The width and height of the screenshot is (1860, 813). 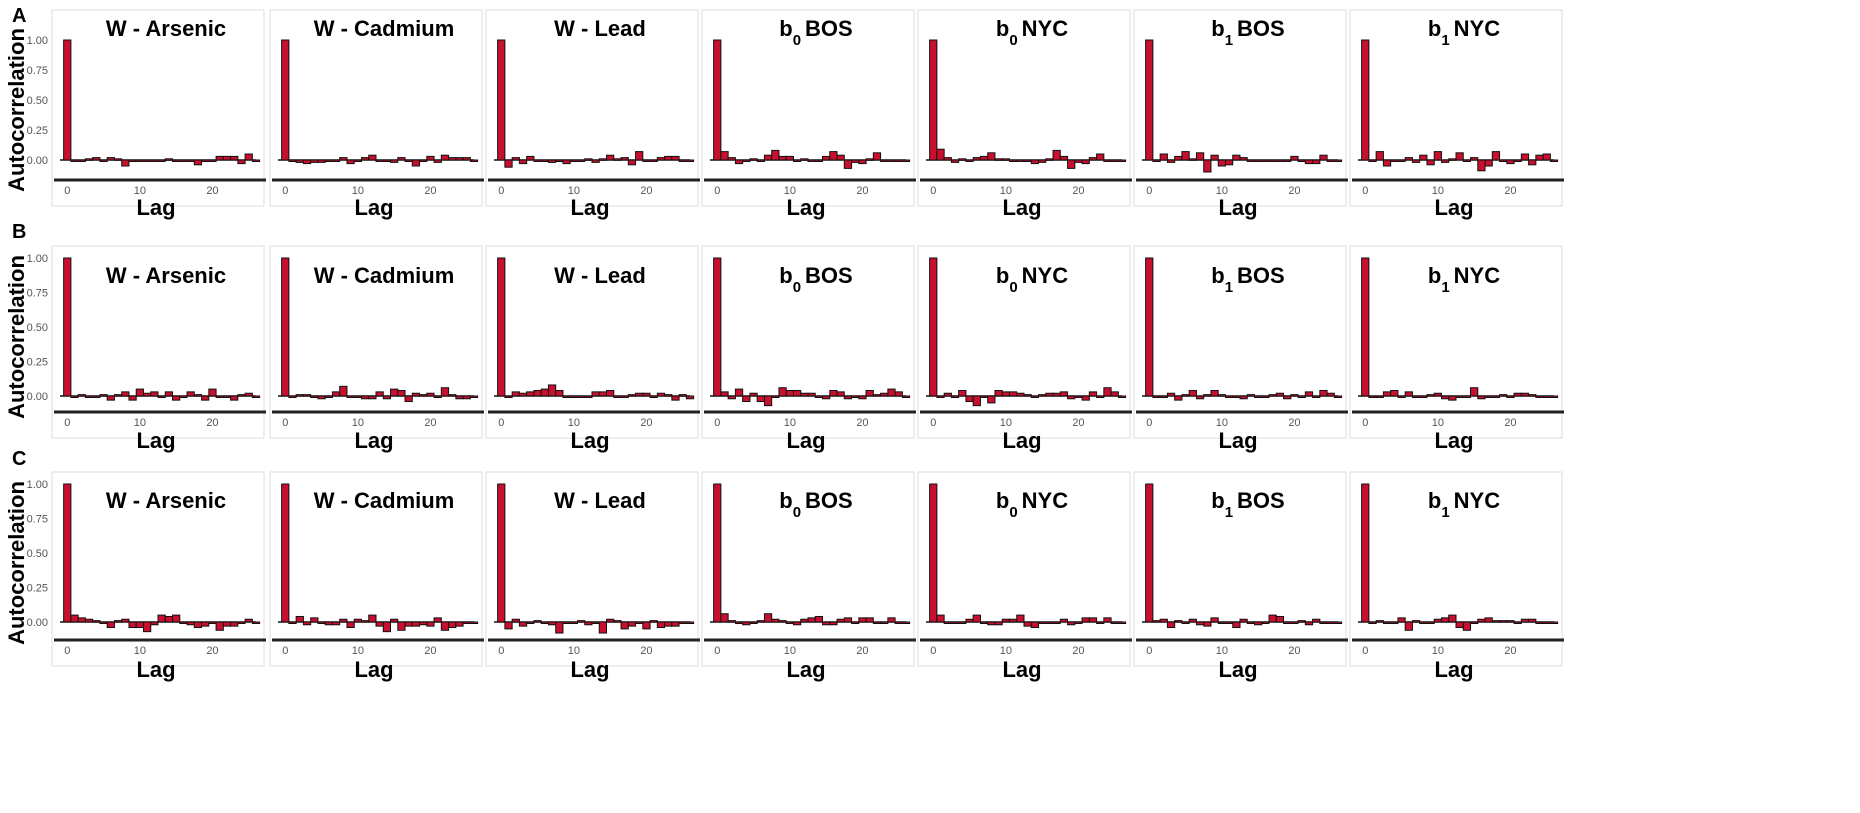 What do you see at coordinates (1032, 32) in the screenshot?
I see `panel-title: b0 NYC` at bounding box center [1032, 32].